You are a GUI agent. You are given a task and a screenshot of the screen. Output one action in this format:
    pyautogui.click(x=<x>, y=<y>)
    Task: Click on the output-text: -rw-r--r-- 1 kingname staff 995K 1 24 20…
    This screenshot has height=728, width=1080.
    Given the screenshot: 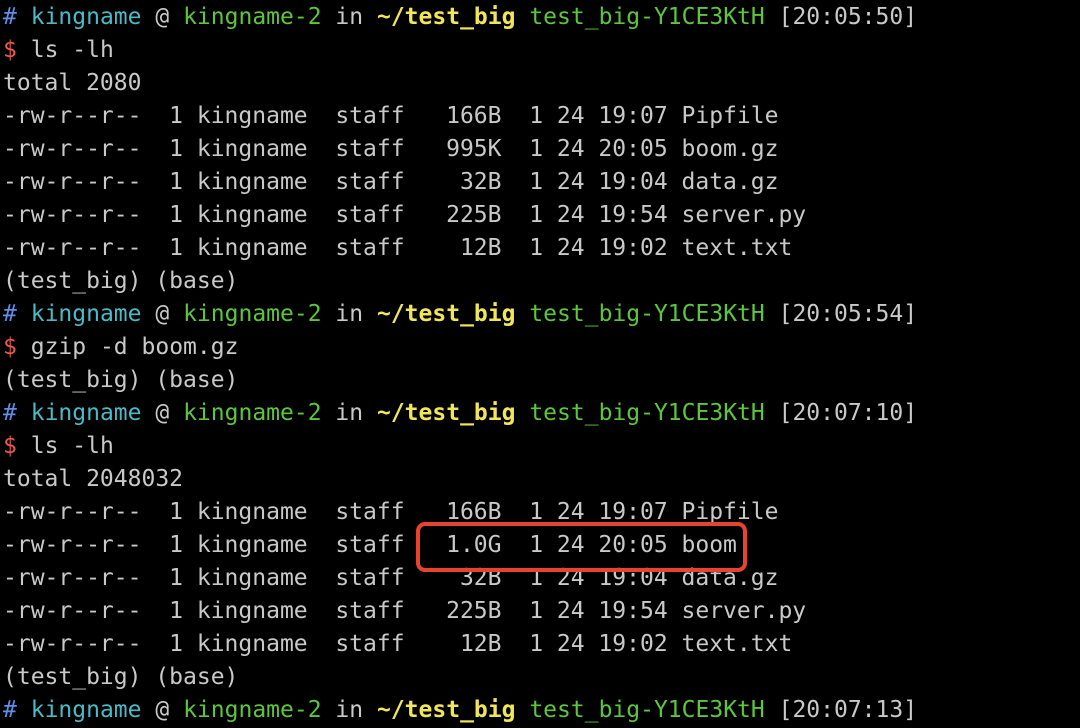 What is the action you would take?
    pyautogui.click(x=391, y=149)
    